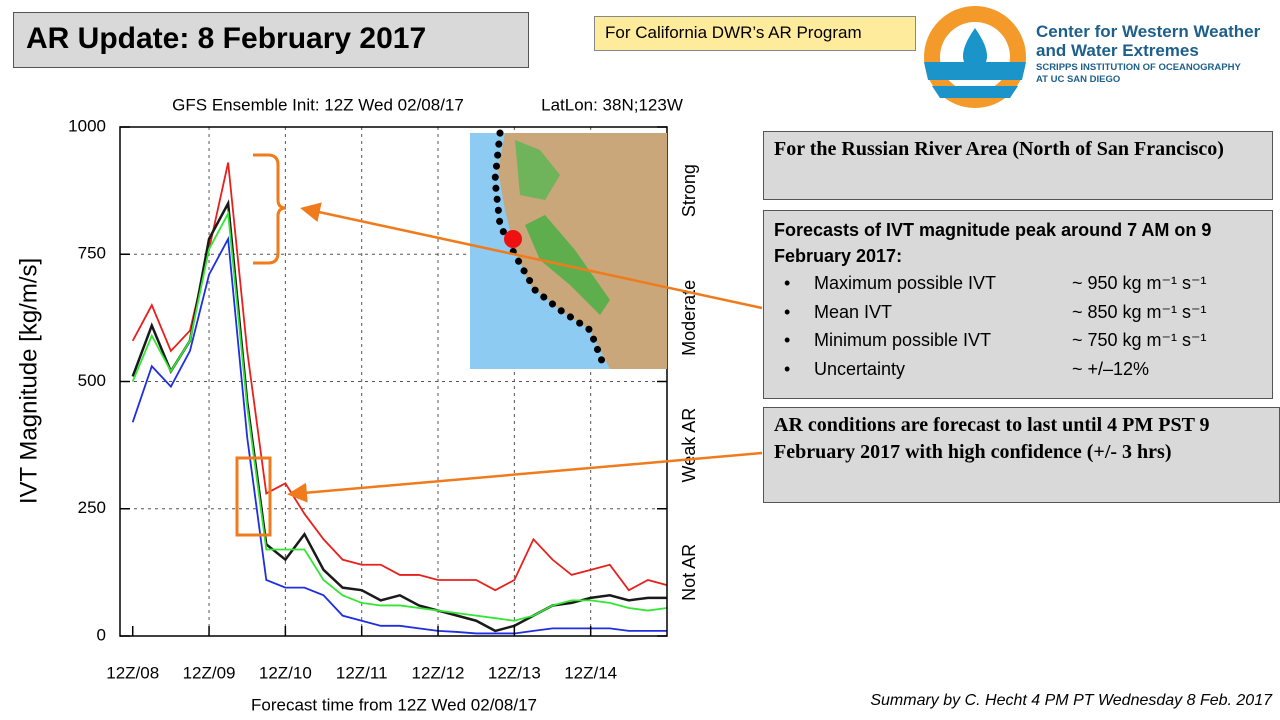 The image size is (1280, 720). I want to click on logo-drop, so click(975, 49).